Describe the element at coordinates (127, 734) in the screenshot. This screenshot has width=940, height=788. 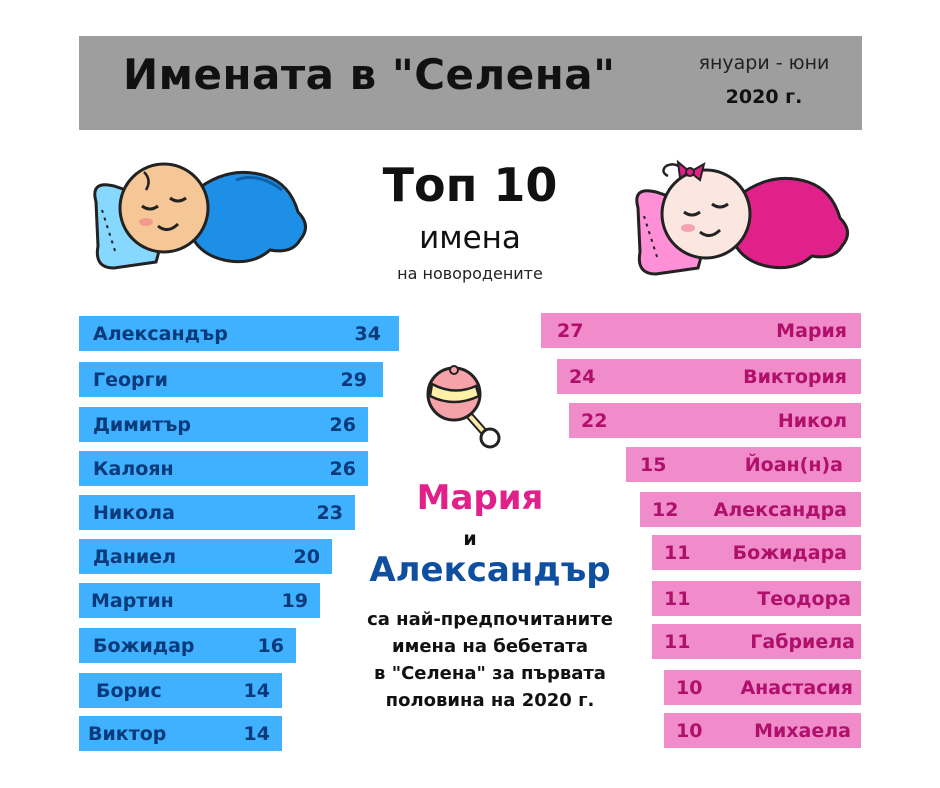
I see `boy-name: Виктор` at that location.